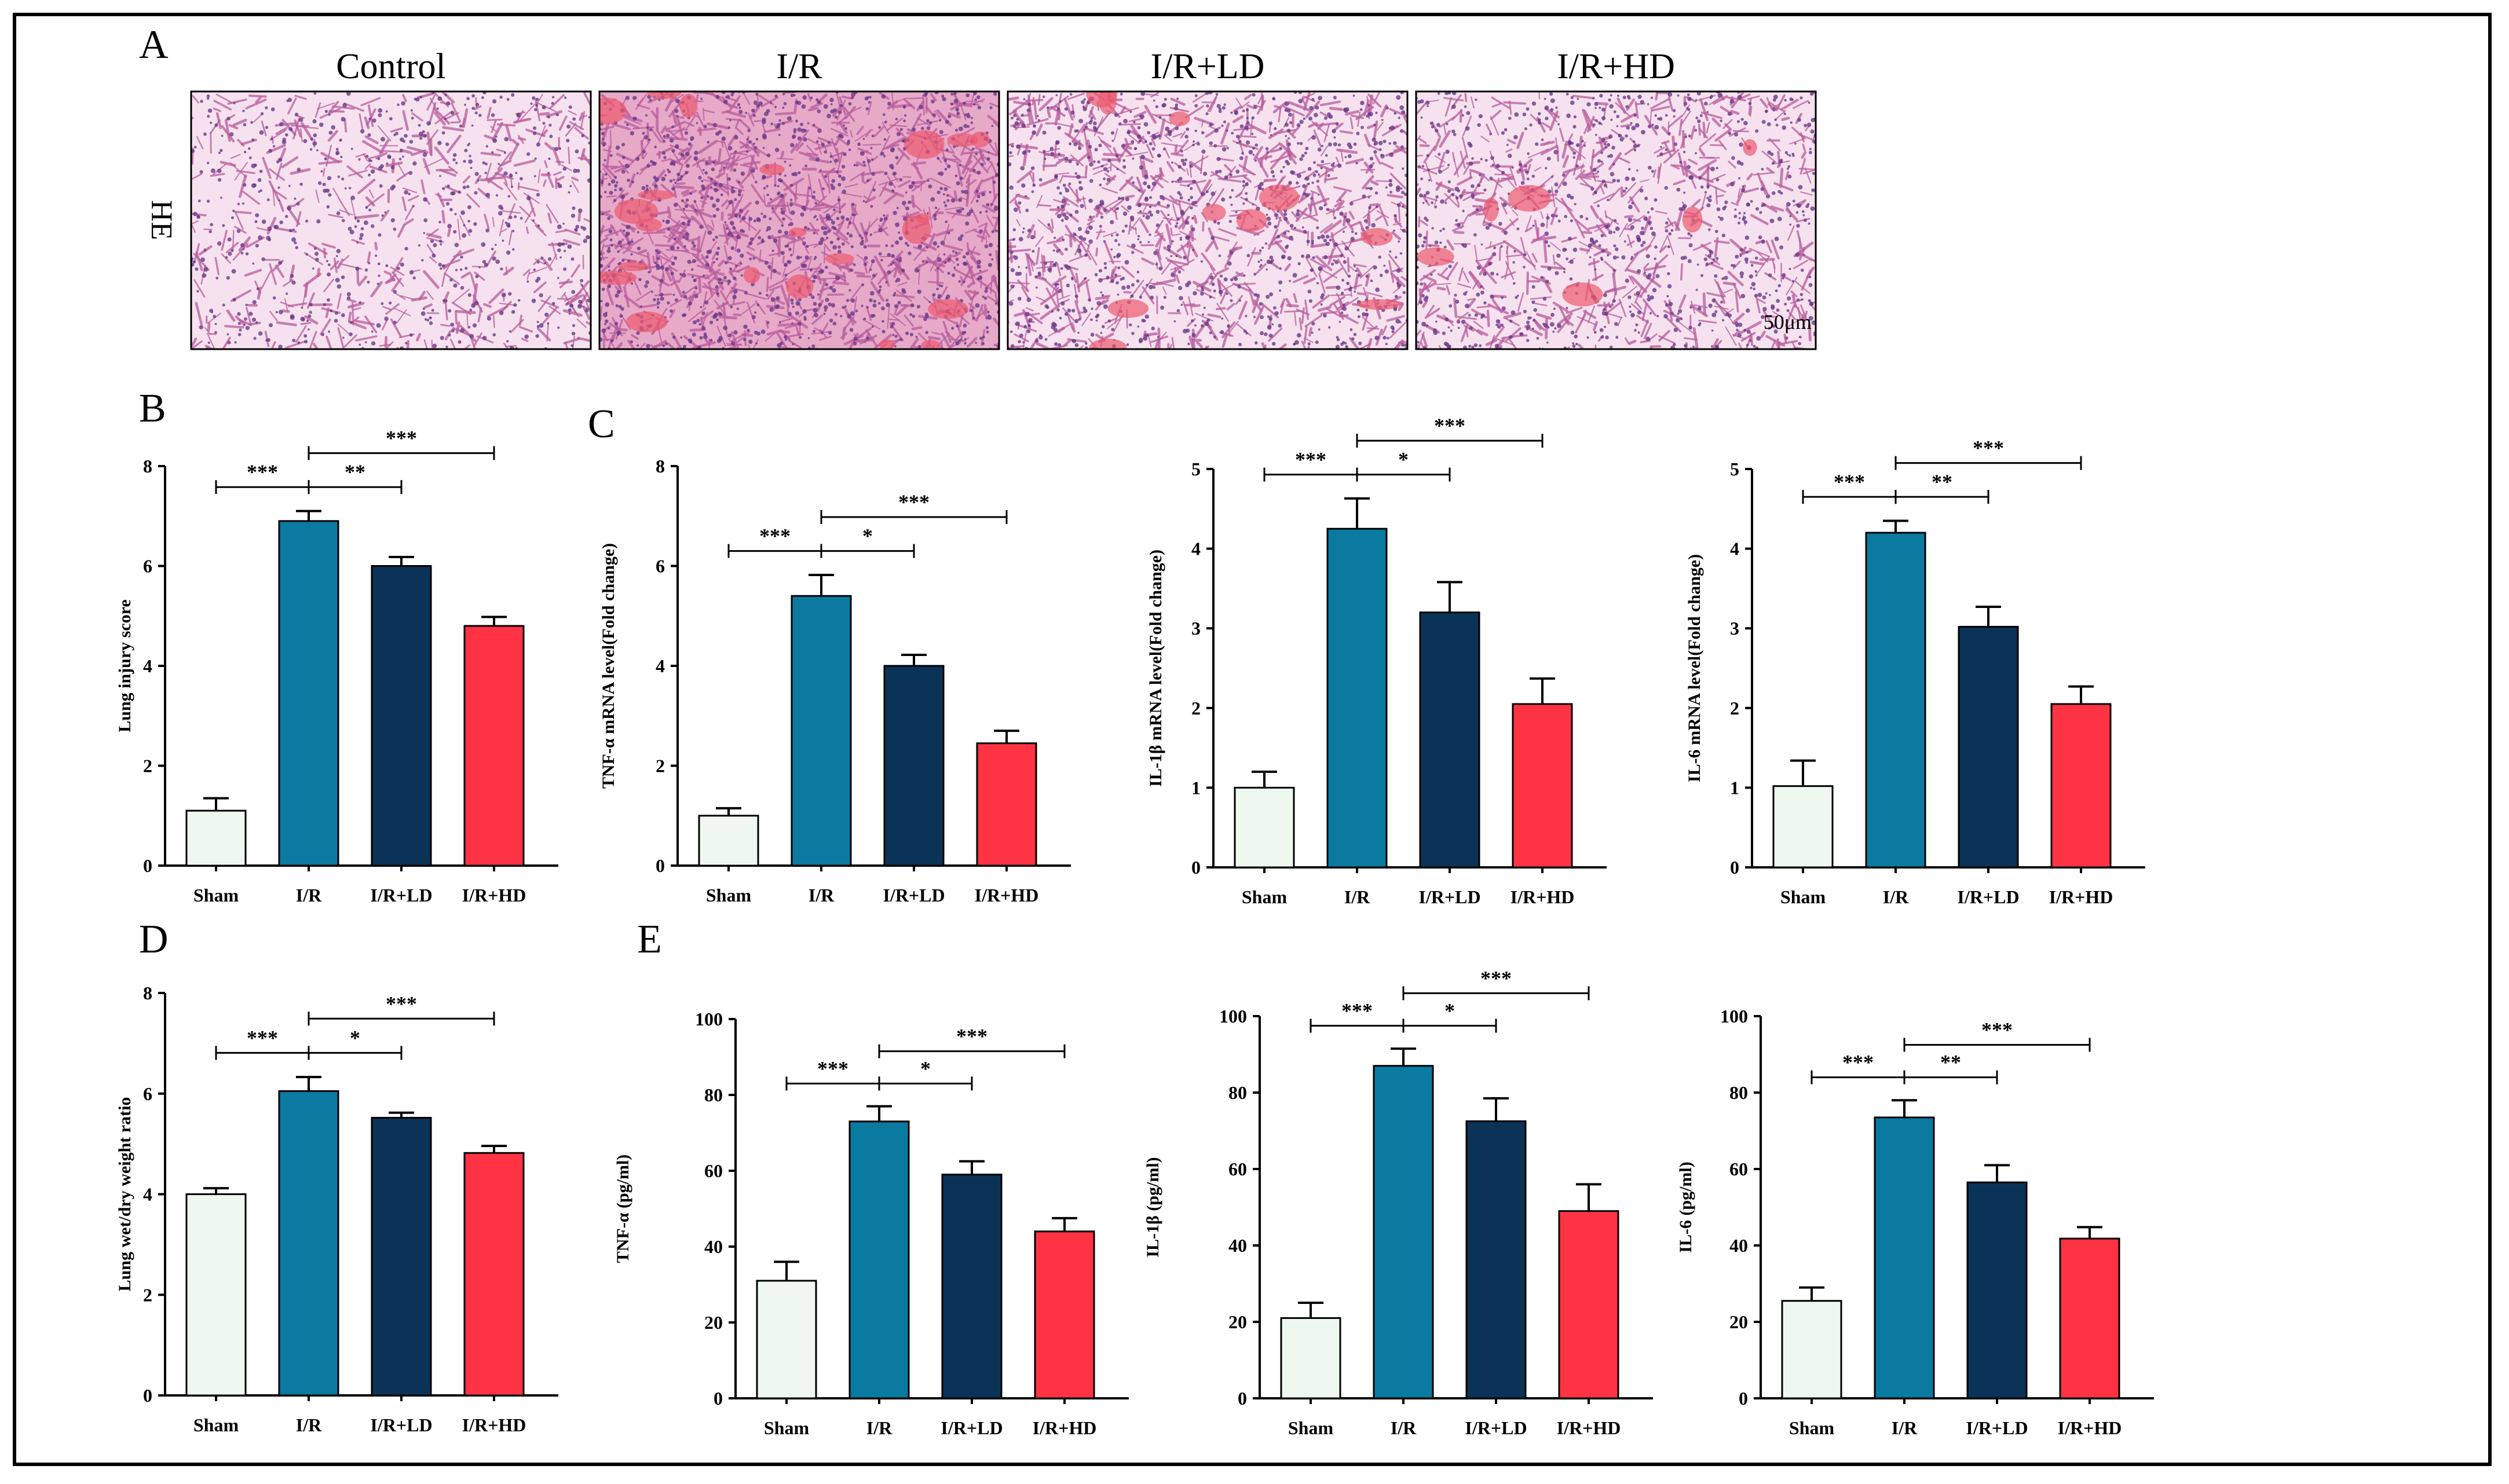 This screenshot has height=1484, width=2509. I want to click on histology-title-0: Control, so click(390, 66).